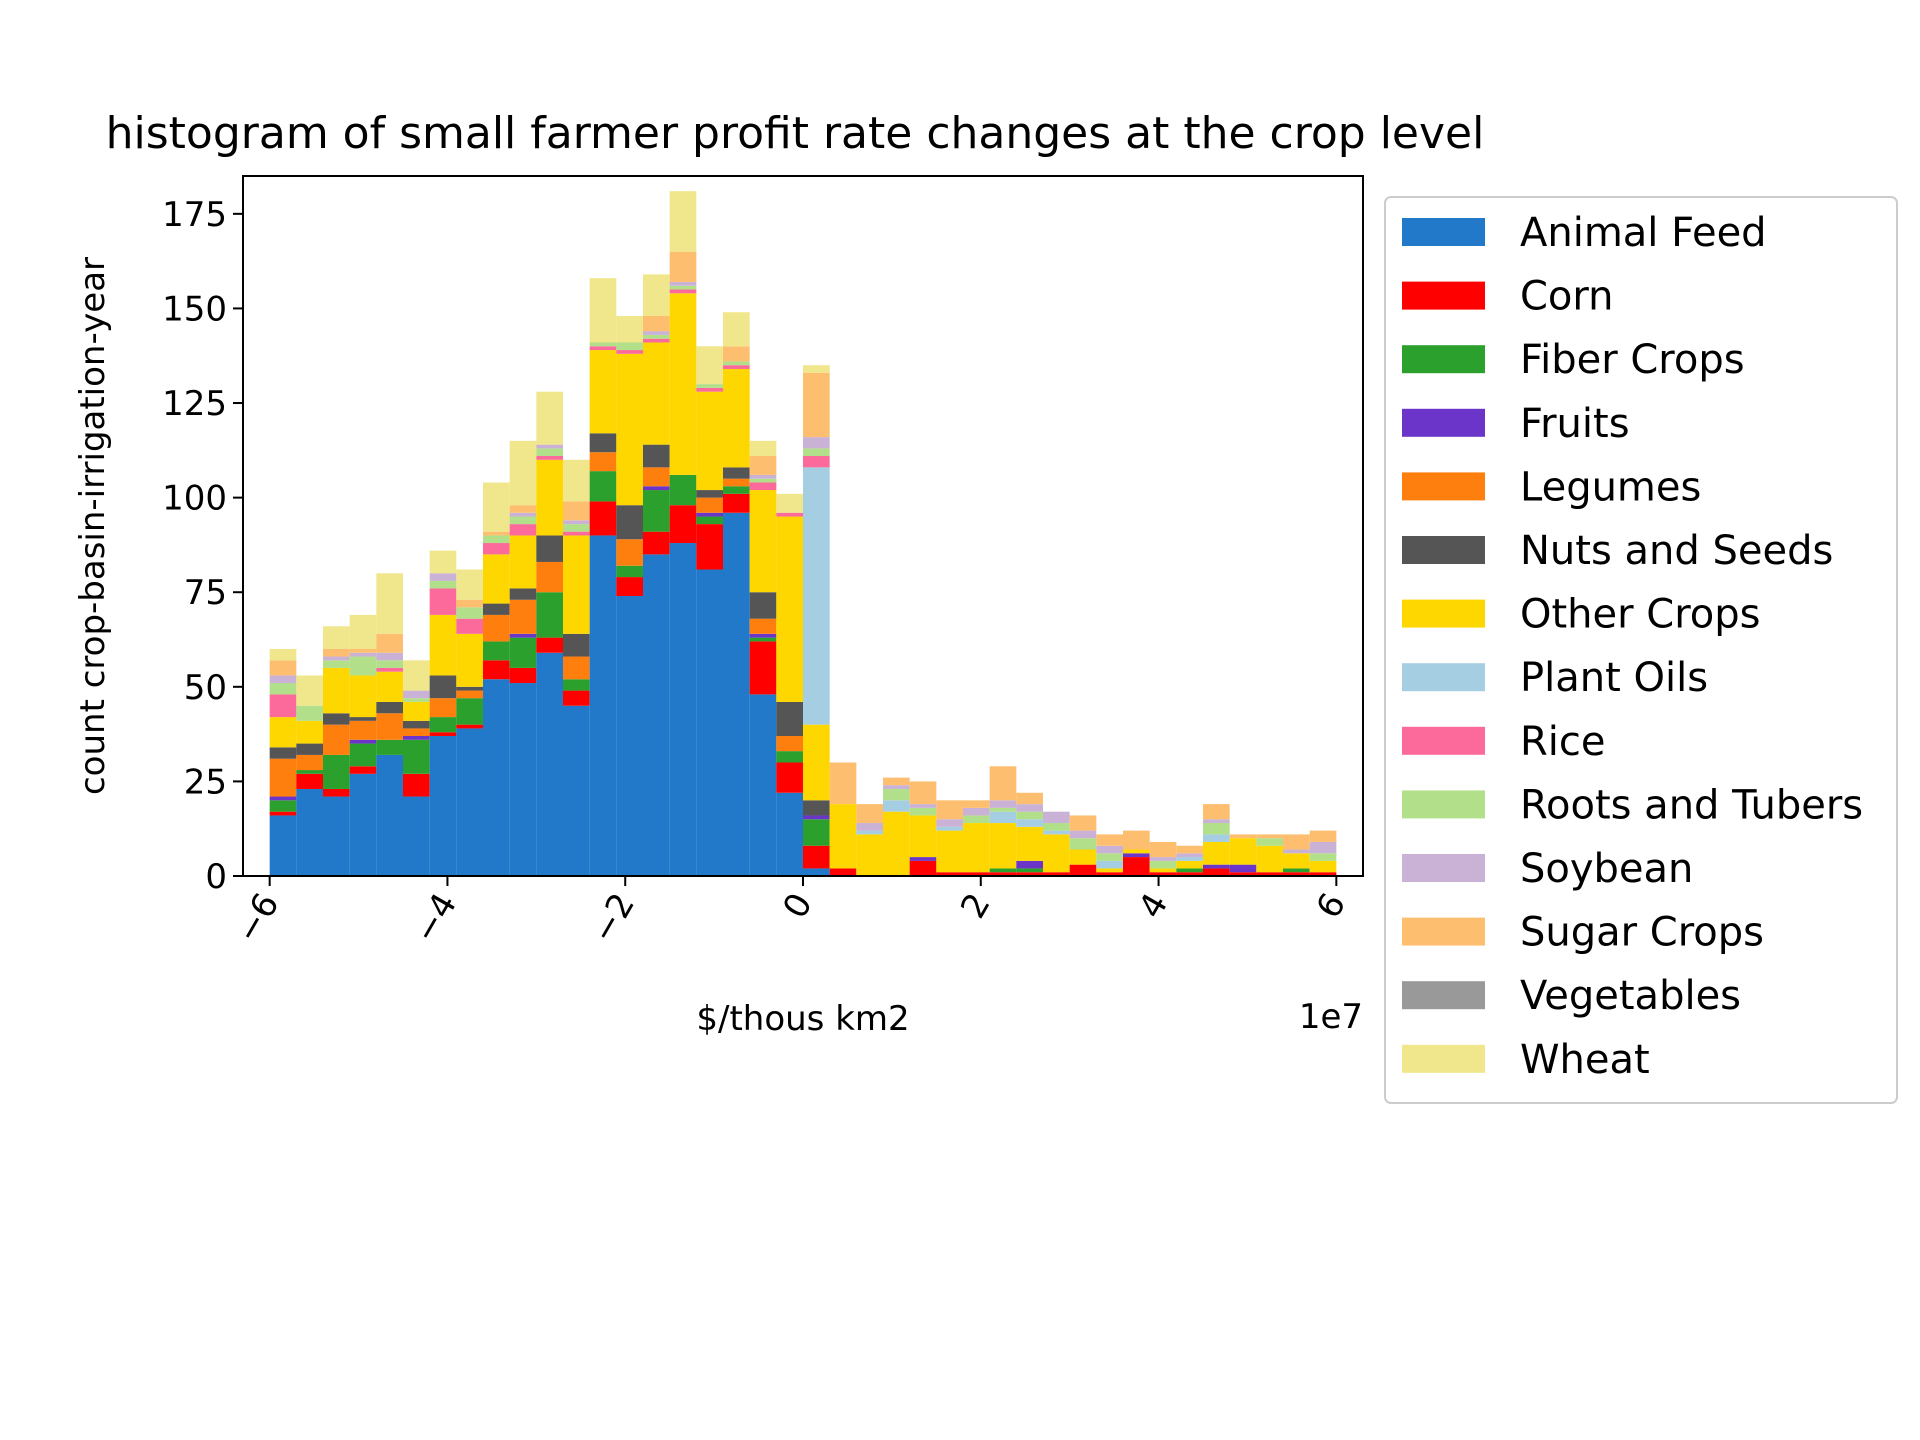  Describe the element at coordinates (1331, 1017) in the screenshot. I see `x-axis-offset-text: 1e7` at that location.